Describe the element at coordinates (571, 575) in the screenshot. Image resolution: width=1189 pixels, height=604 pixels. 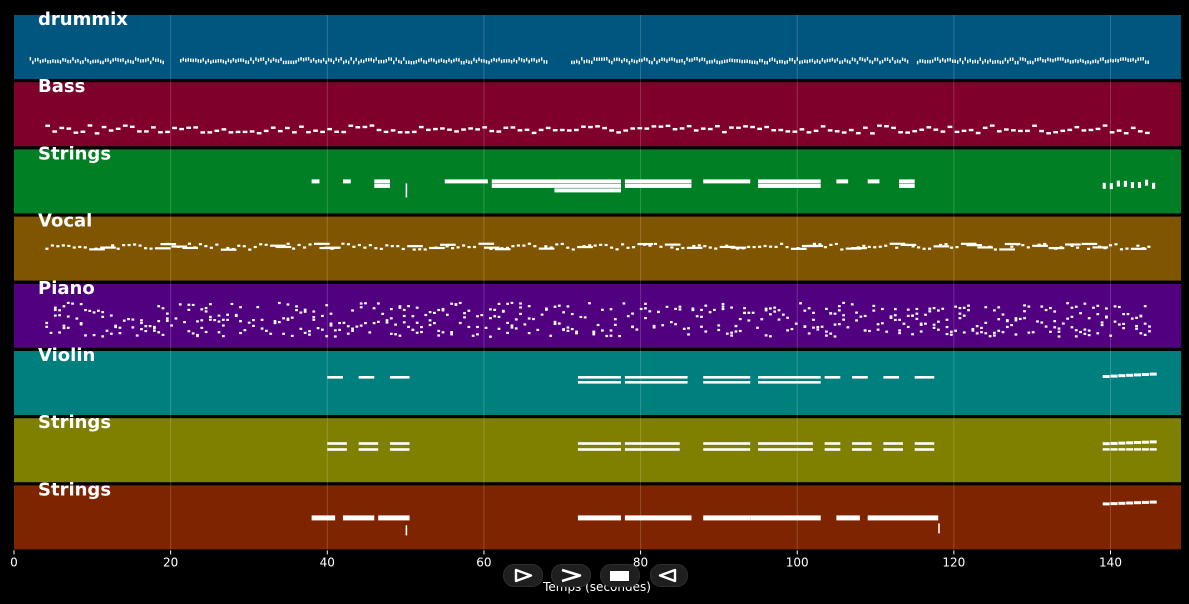
I see `fast-forward-button` at that location.